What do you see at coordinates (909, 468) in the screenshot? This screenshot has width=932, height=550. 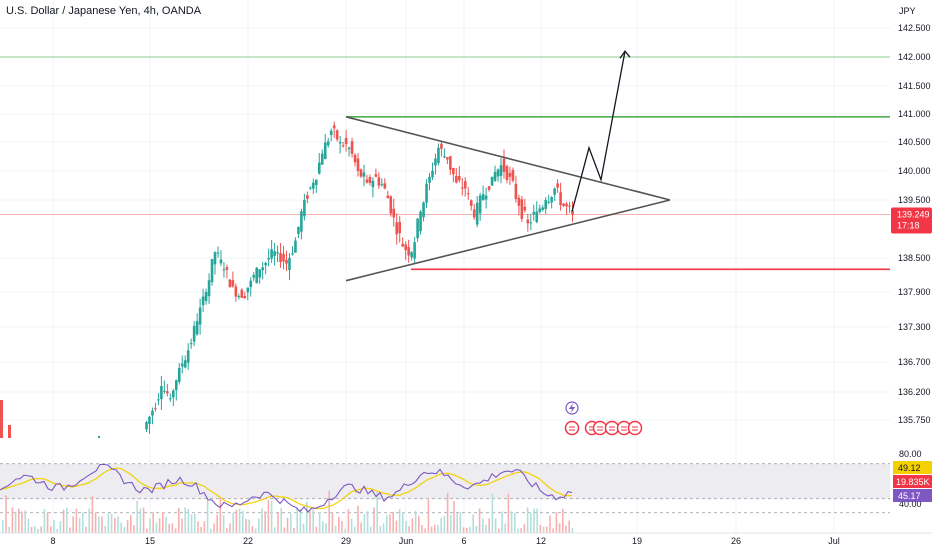 I see `ma-badge-value: 49.12` at bounding box center [909, 468].